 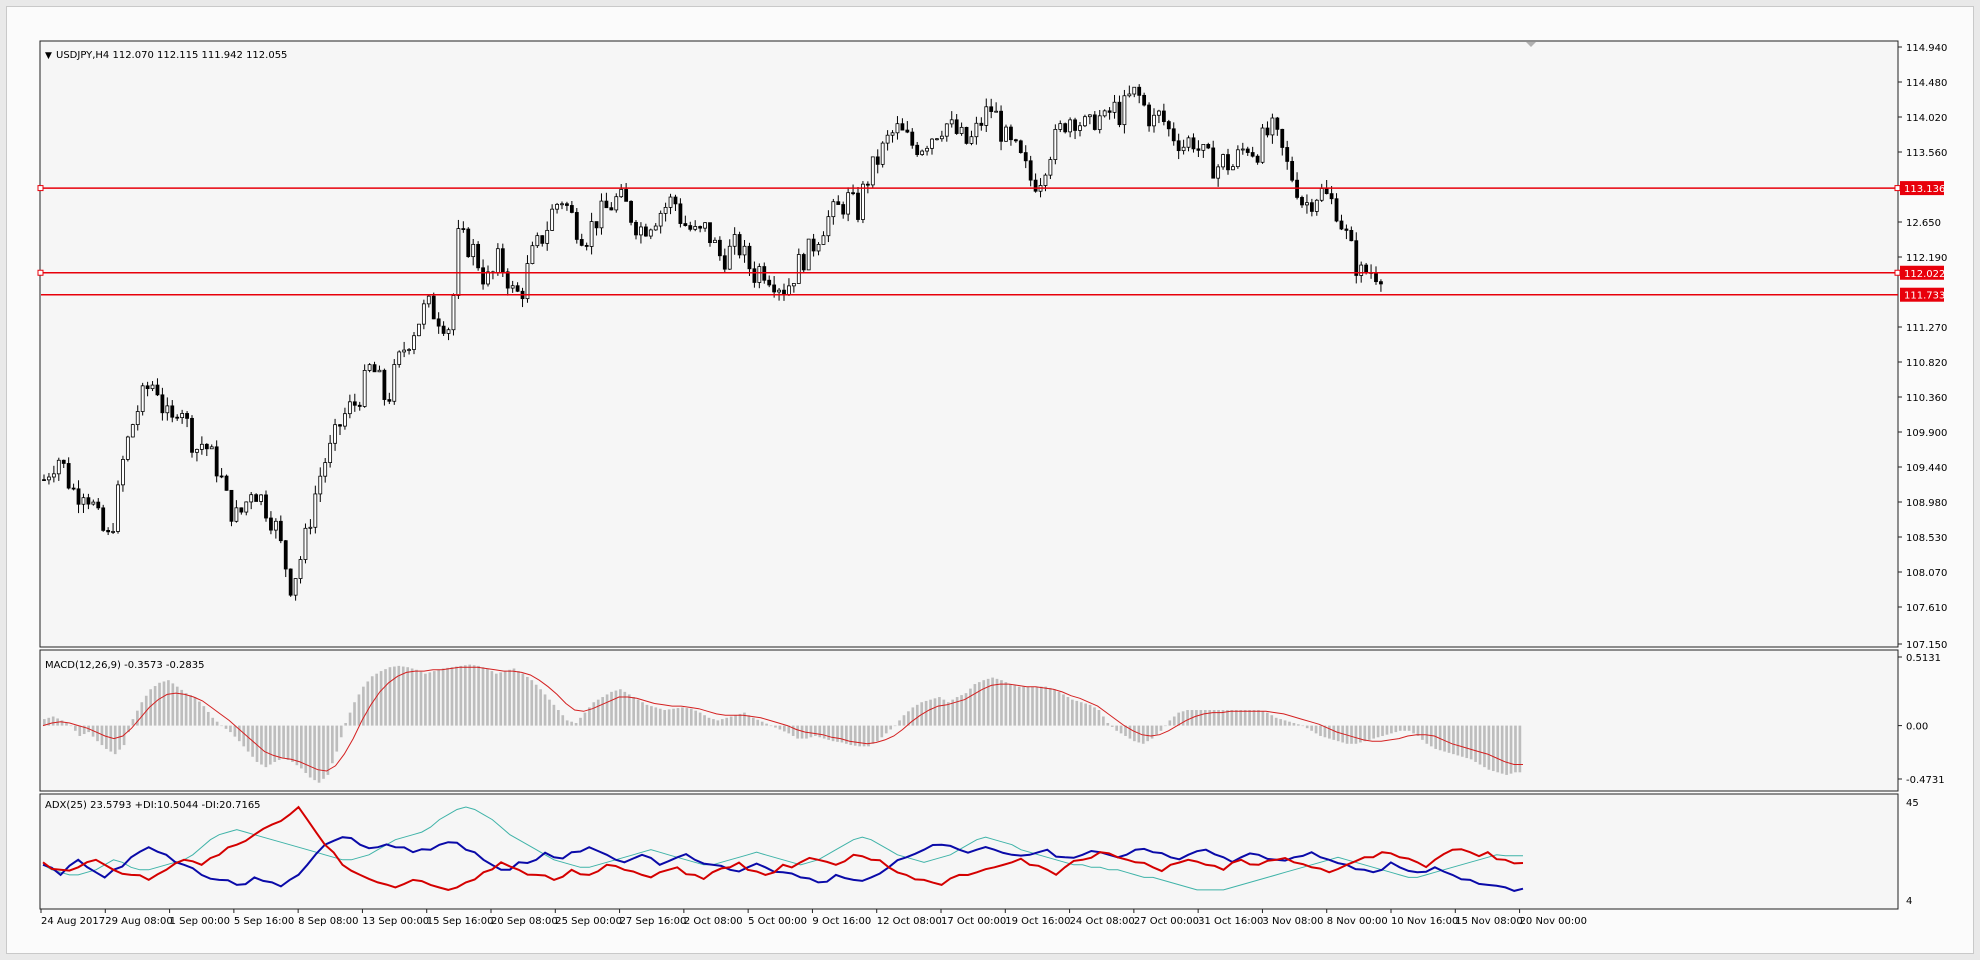 I want to click on macd-header: MACD(12,26,9) -0.3573 -0.2835, so click(x=125, y=665).